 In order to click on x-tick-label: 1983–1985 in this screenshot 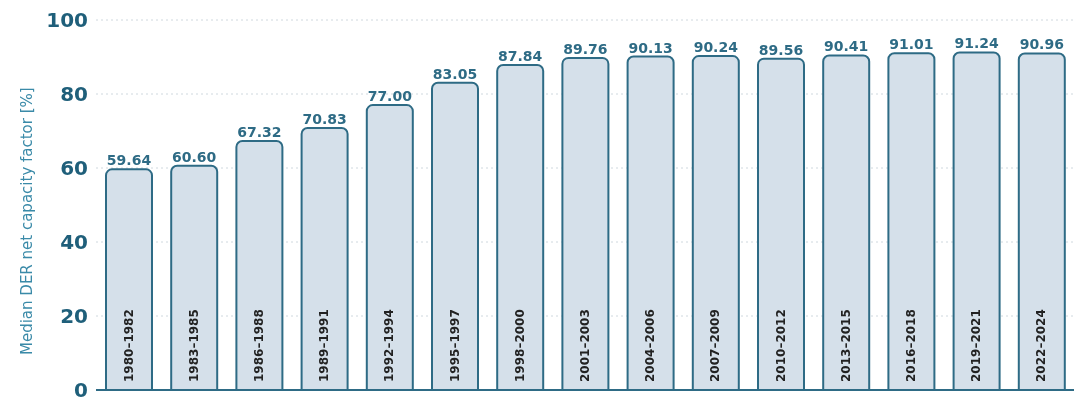, I will do `click(193, 345)`.